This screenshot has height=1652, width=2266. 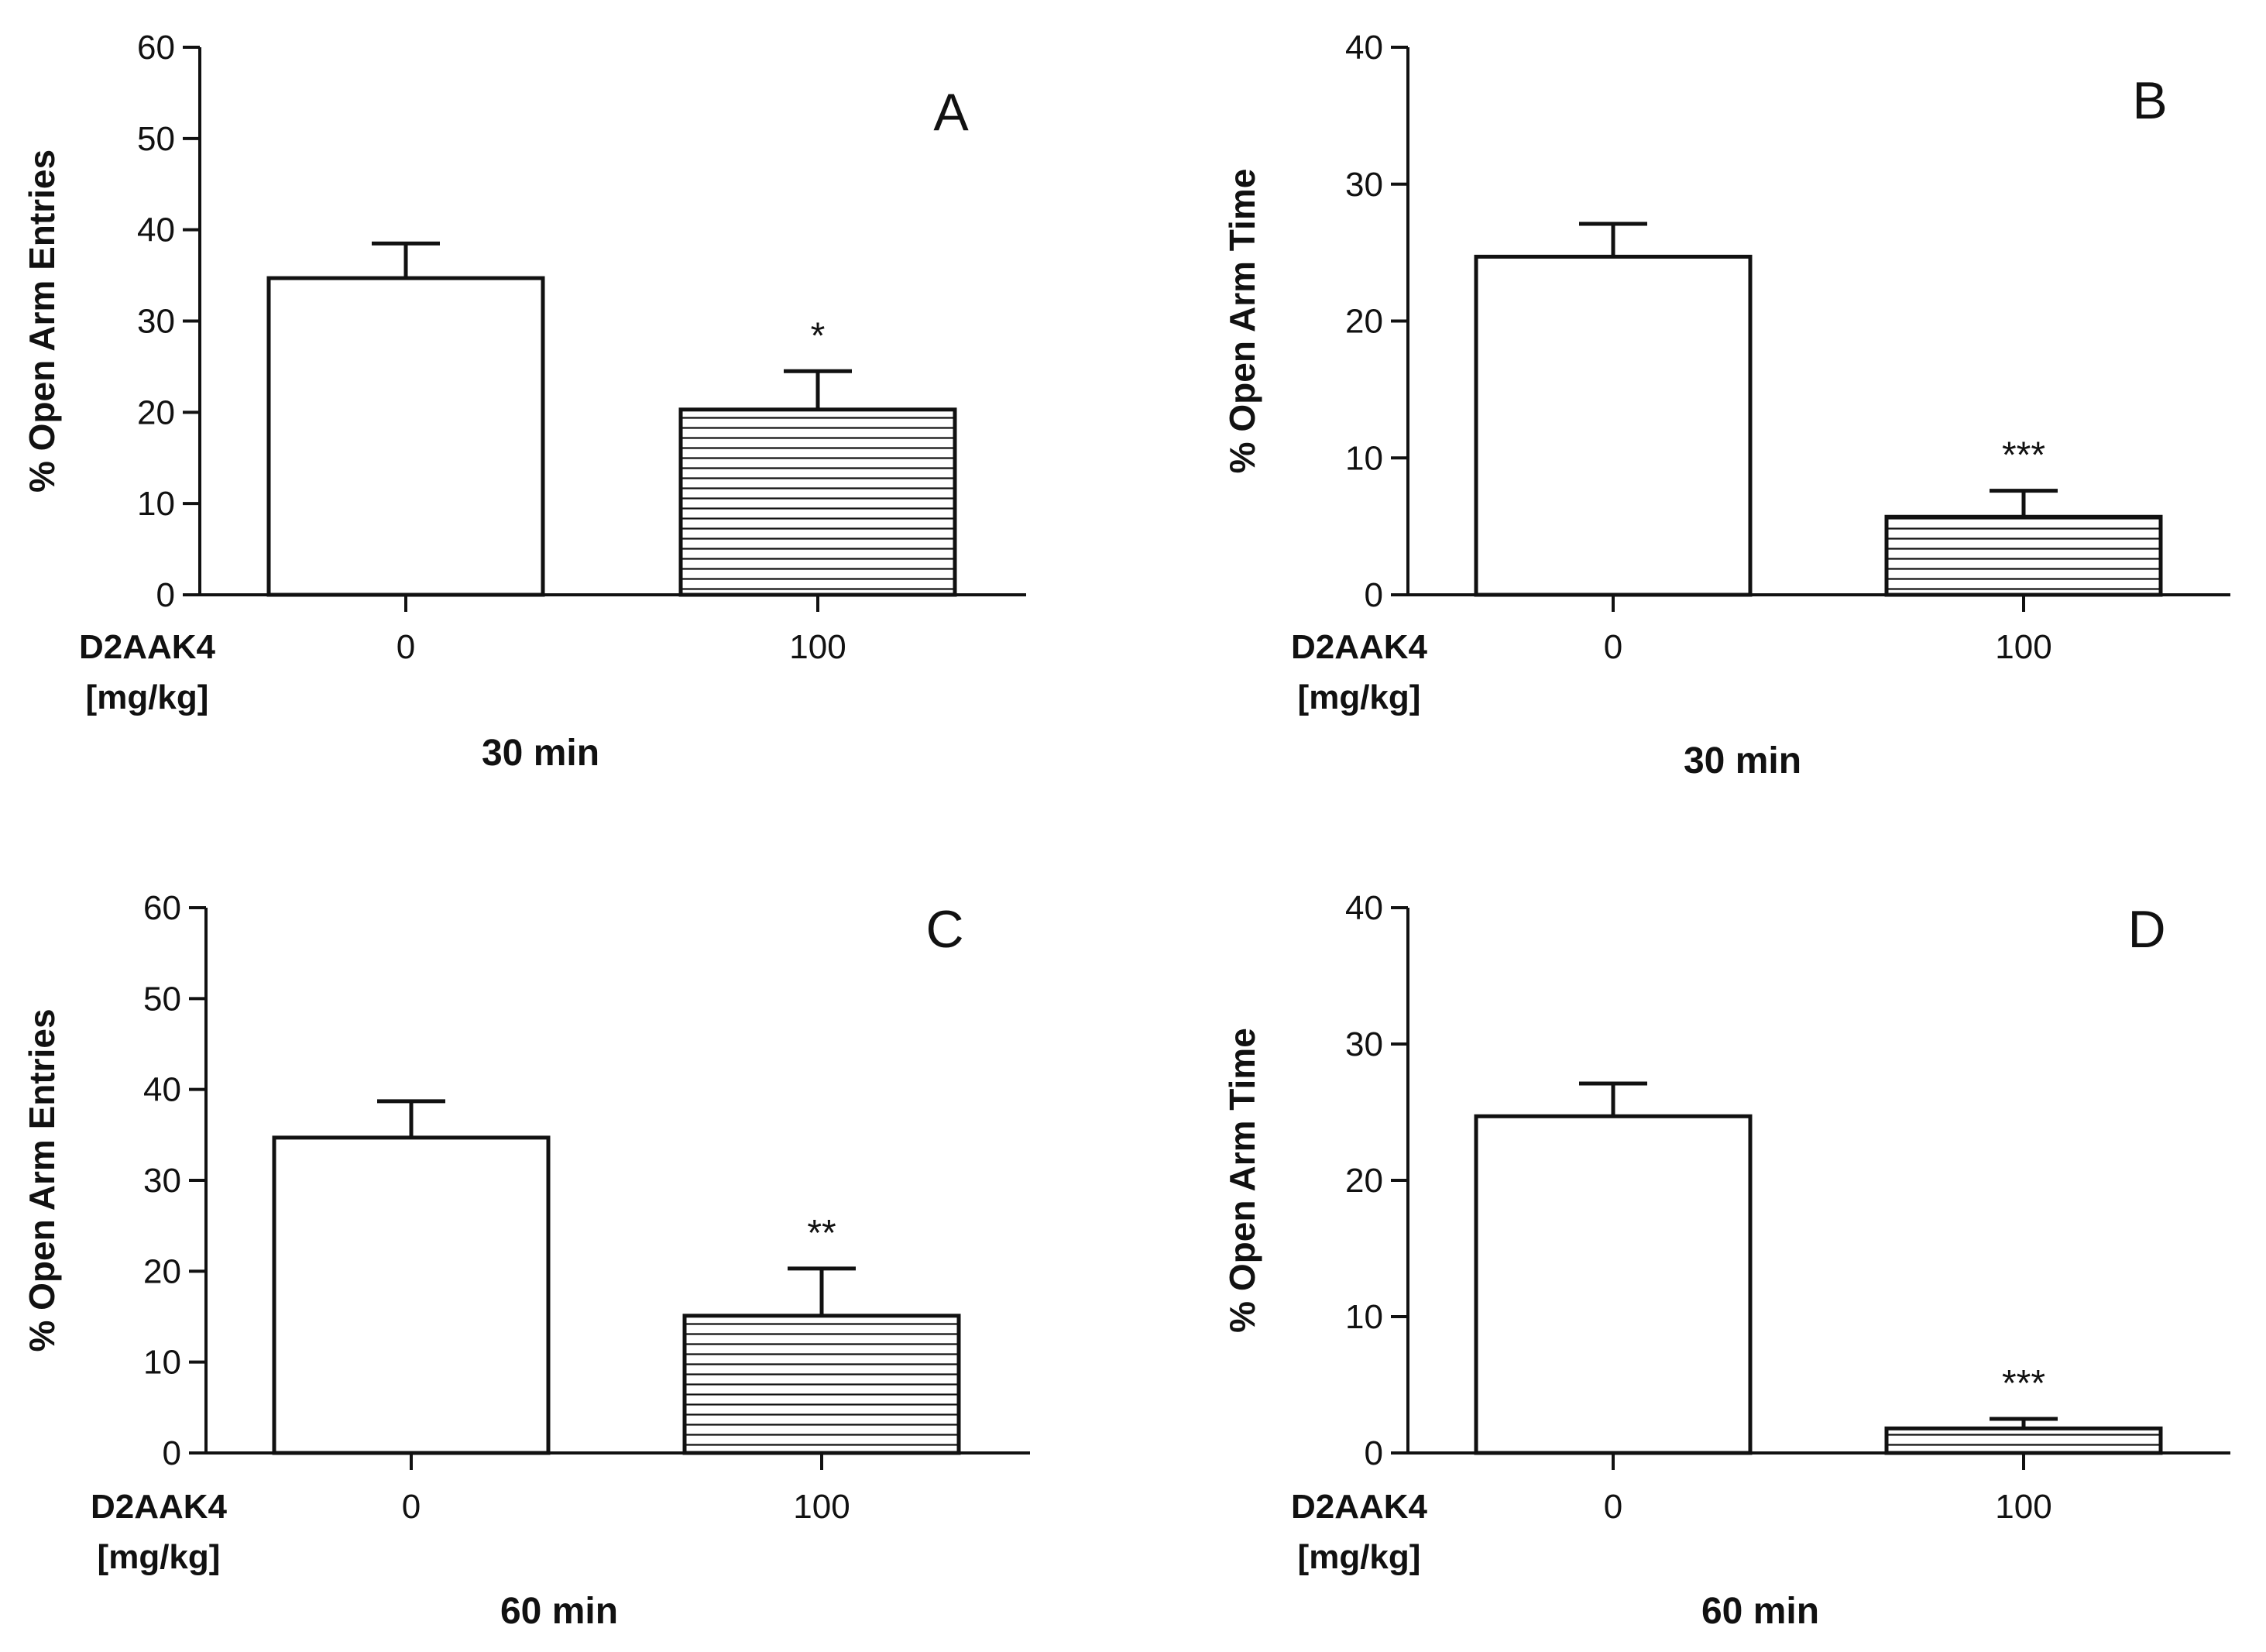 What do you see at coordinates (822, 1233) in the screenshot?
I see `significance-label: **` at bounding box center [822, 1233].